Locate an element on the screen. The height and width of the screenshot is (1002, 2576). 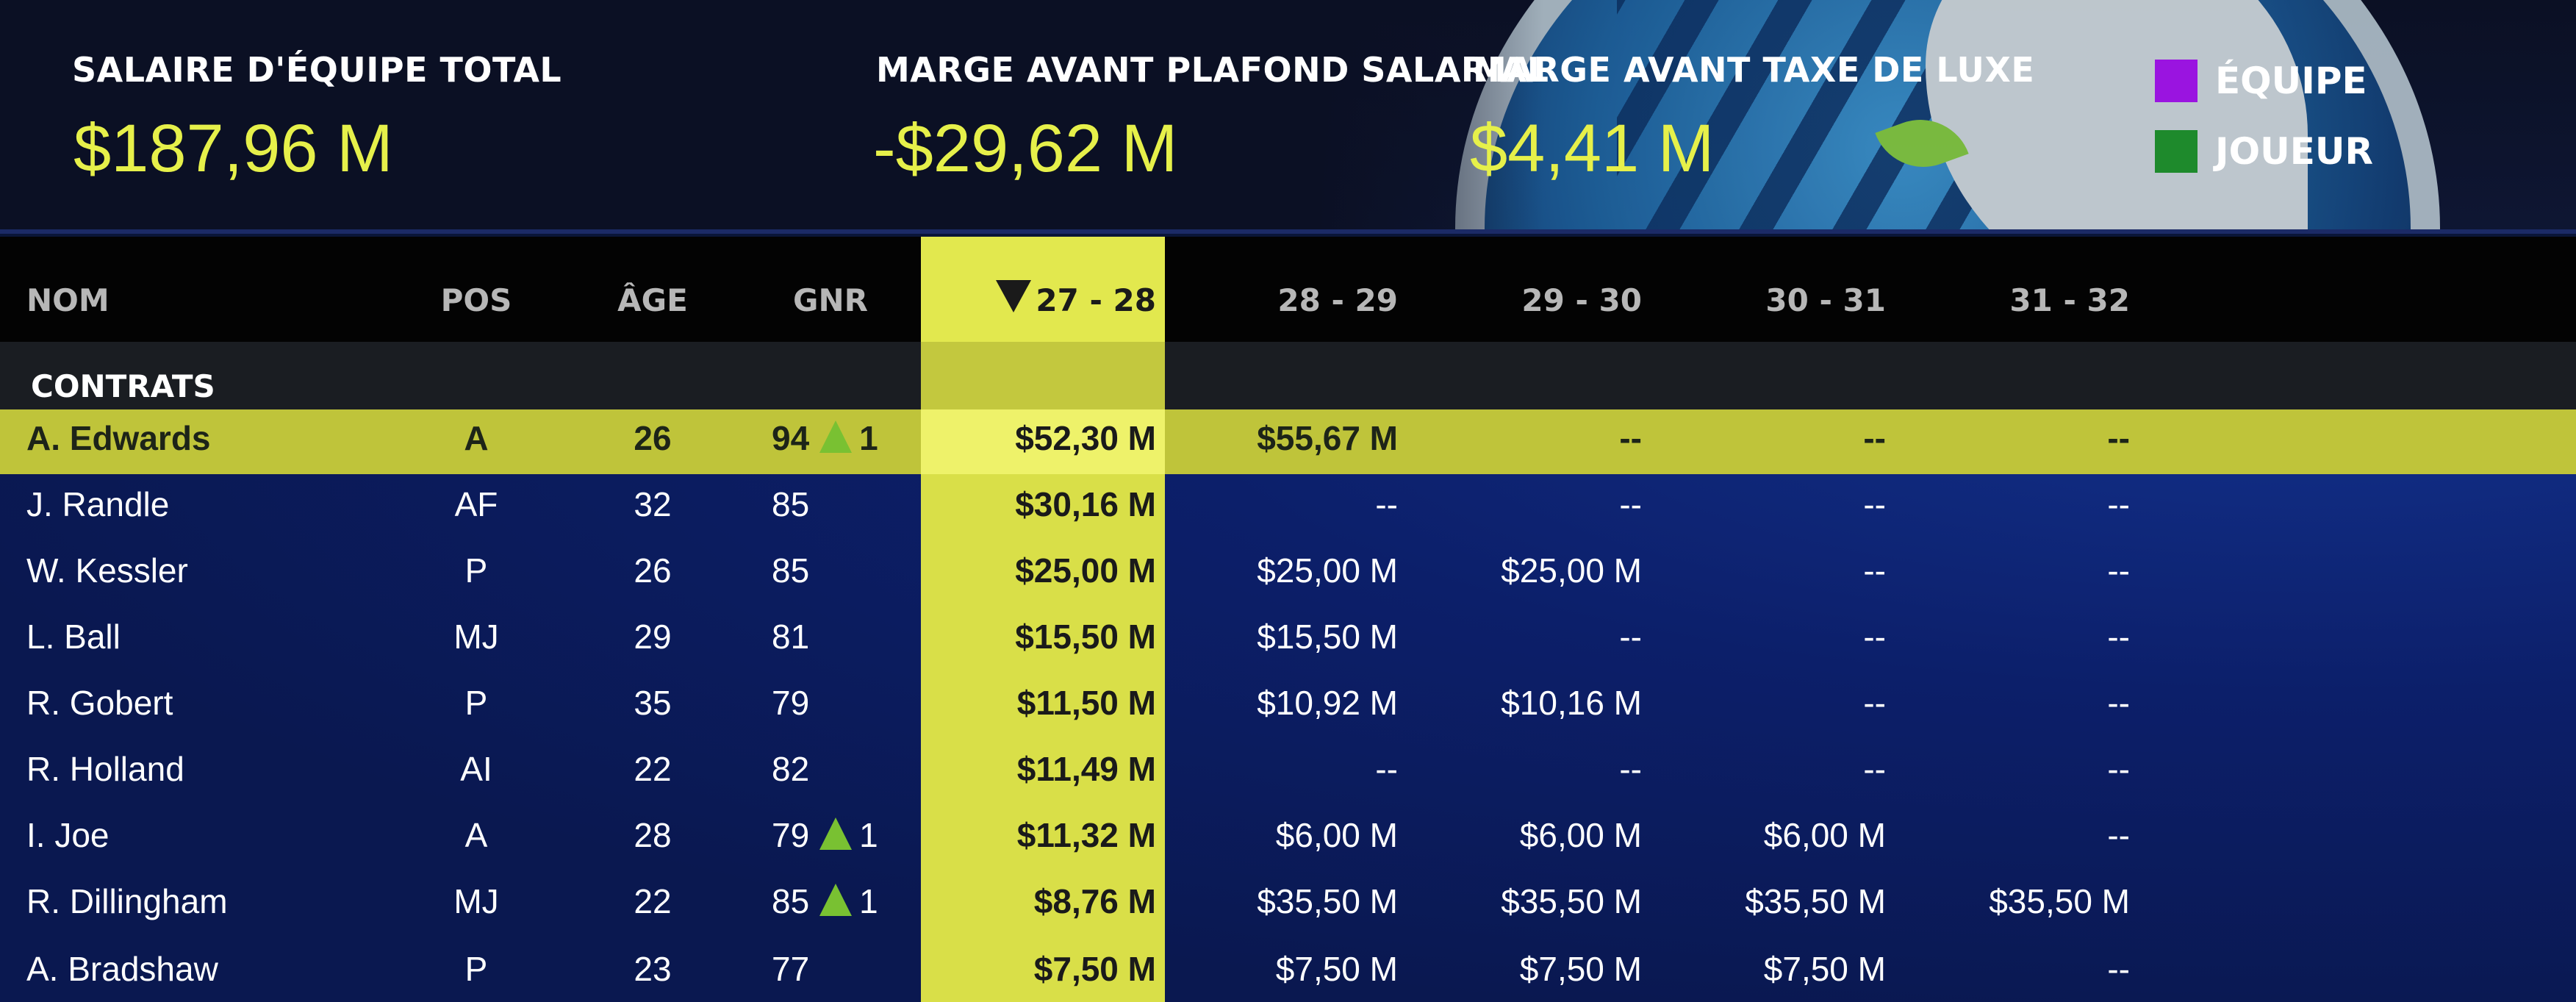
player-name: A. Edwards is located at coordinates (118, 438).